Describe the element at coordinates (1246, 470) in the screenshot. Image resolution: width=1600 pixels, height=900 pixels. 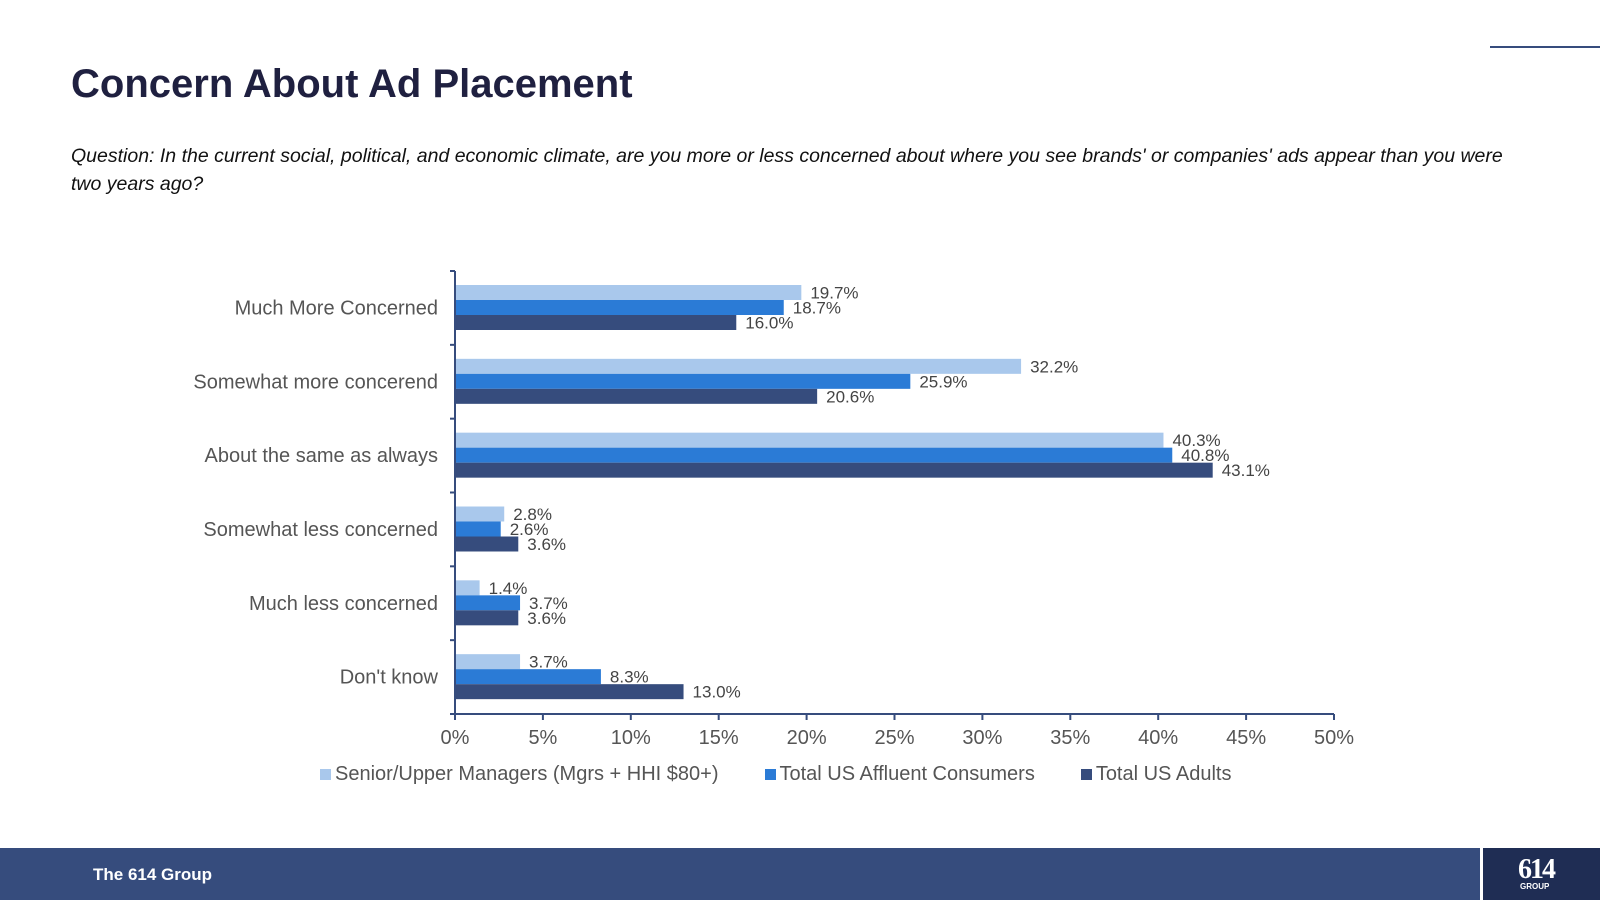
I see `data-label: 43.1%` at that location.